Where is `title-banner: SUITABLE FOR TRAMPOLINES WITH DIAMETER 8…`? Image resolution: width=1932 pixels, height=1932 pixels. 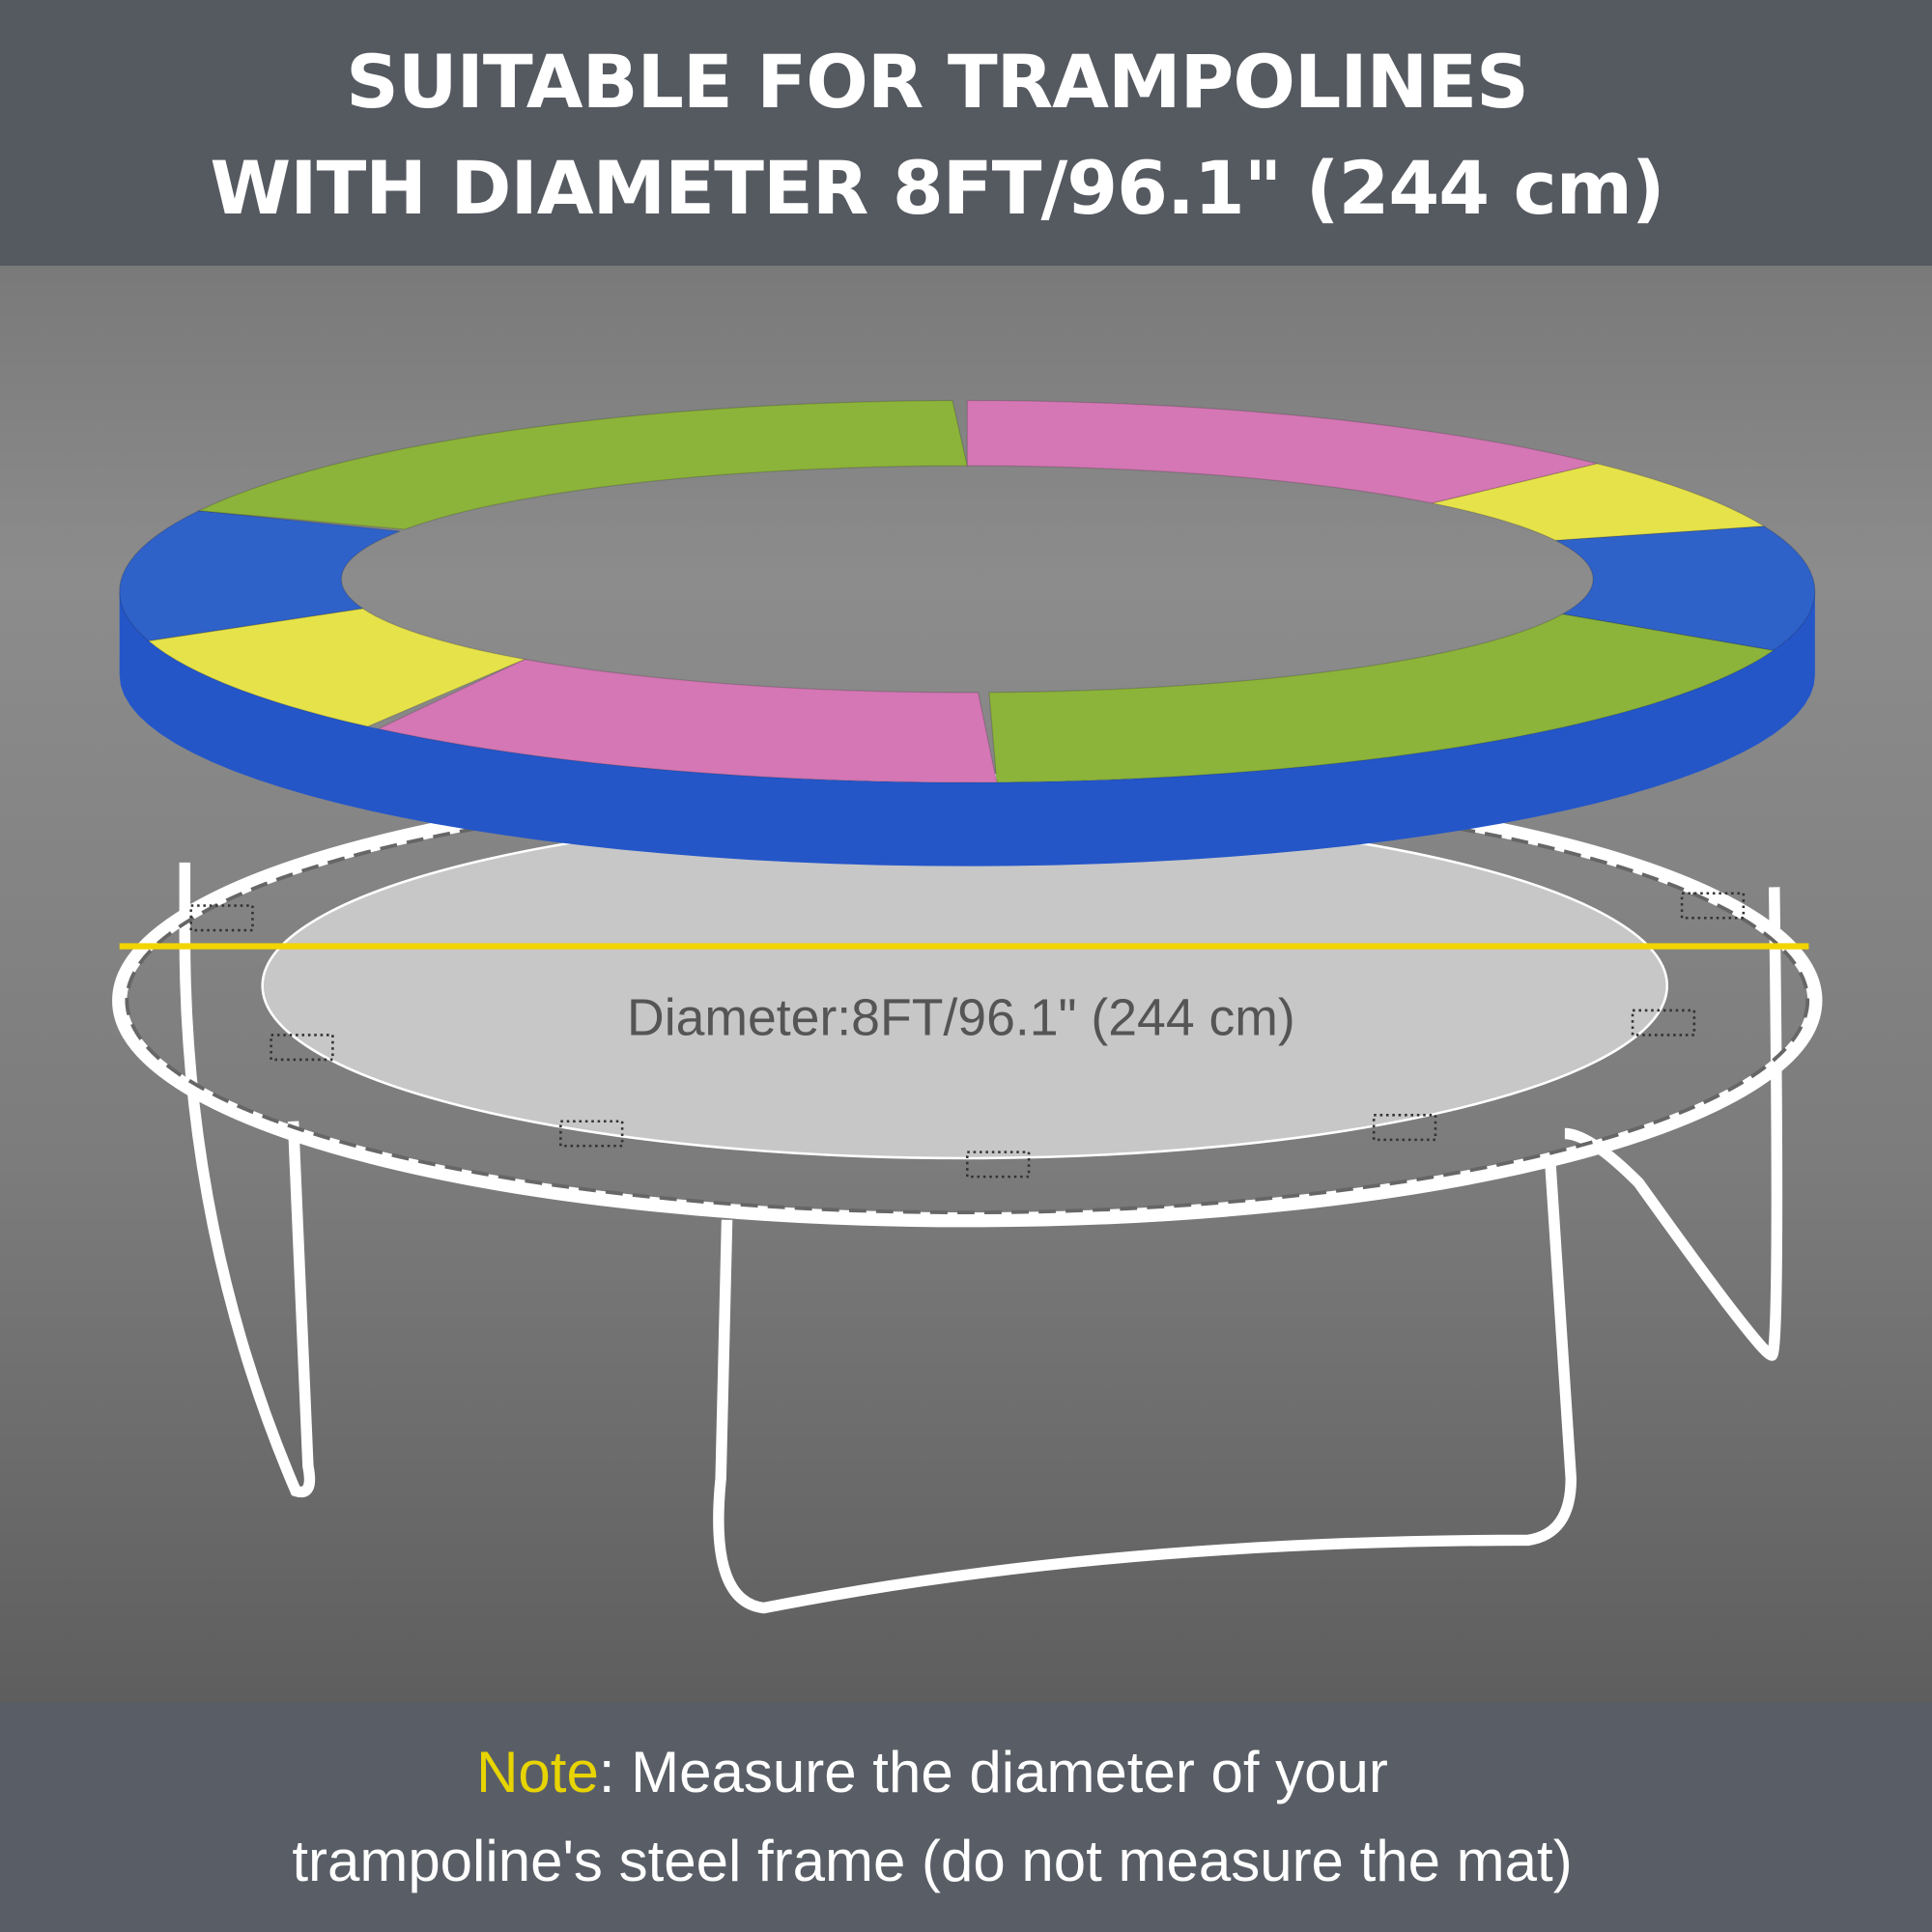 title-banner: SUITABLE FOR TRAMPOLINES WITH DIAMETER 8… is located at coordinates (966, 133).